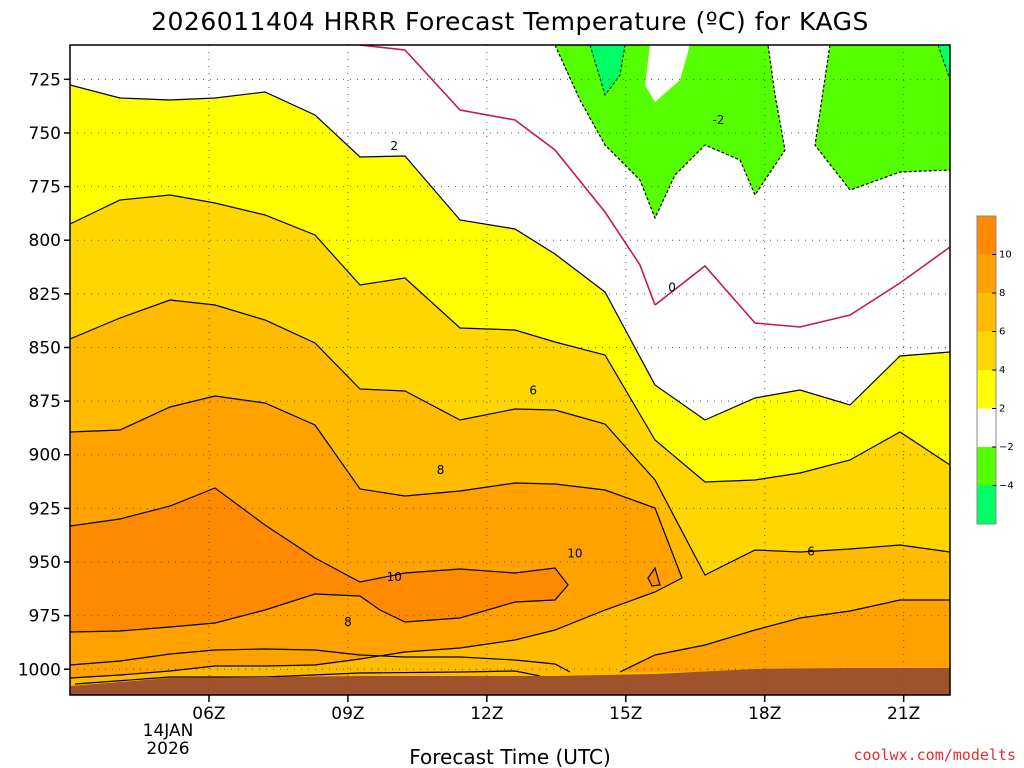  Describe the element at coordinates (1002, 409) in the screenshot. I see `colorbar-label-4: 2` at that location.